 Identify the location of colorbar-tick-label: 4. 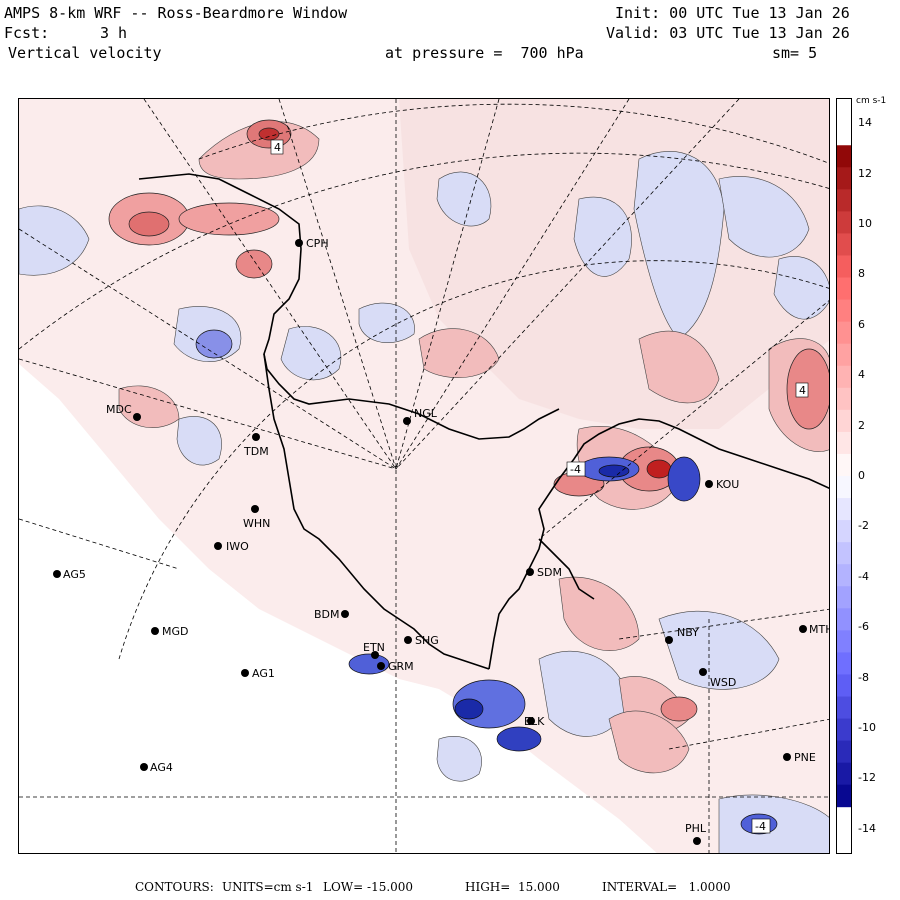
(861, 375).